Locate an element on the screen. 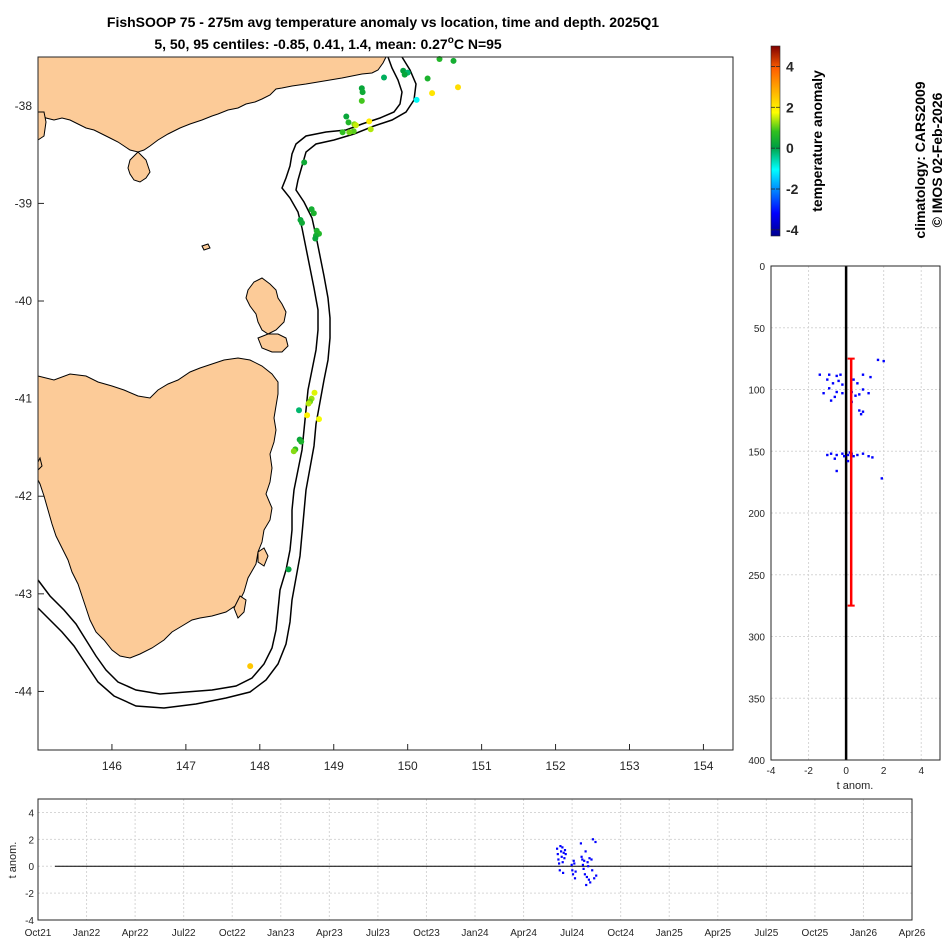 This screenshot has height=950, width=950. colorbar: 4 2 0 -2 -4 temperature anomaly is located at coordinates (797, 141).